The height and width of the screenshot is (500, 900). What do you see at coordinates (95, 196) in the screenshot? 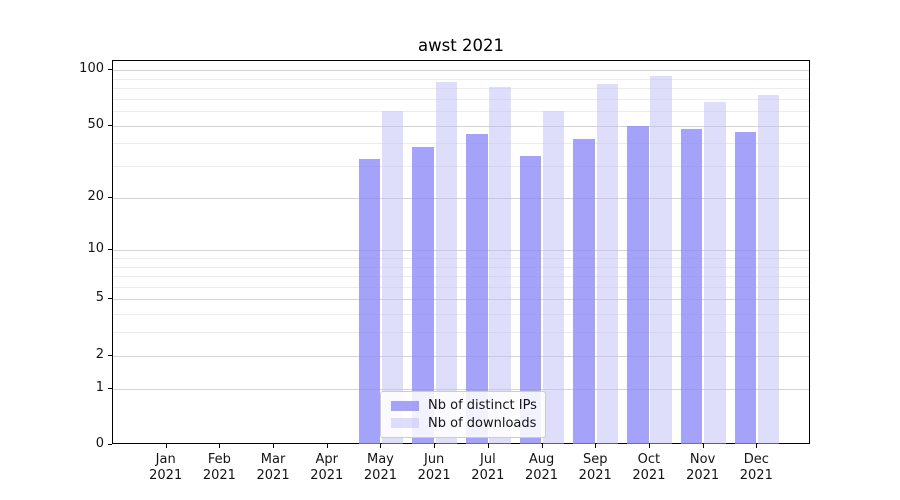
I see `y-tick-label: 20` at bounding box center [95, 196].